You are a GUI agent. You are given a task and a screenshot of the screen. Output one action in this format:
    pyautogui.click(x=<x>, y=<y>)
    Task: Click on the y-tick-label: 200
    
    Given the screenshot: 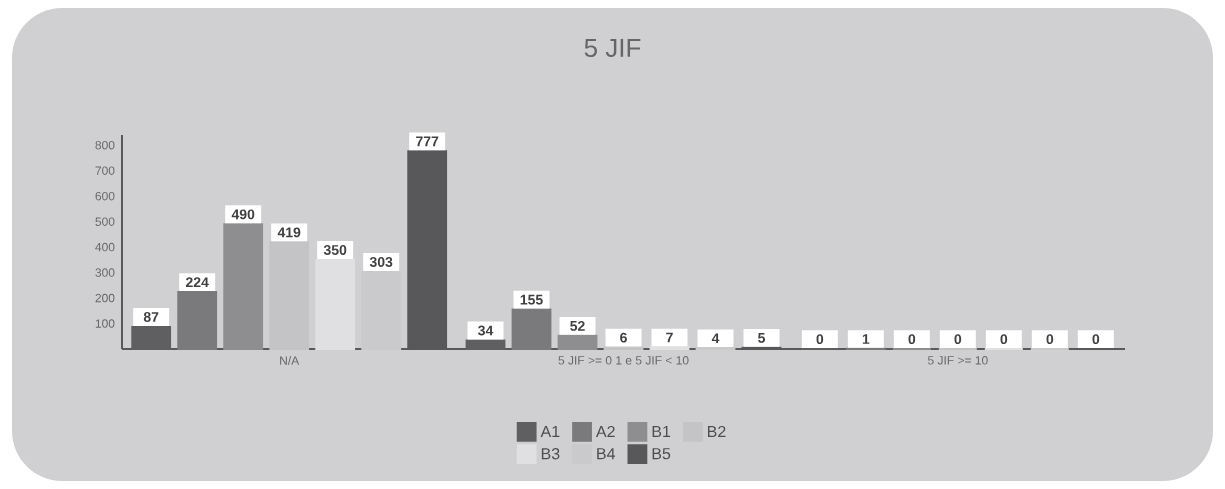 What is the action you would take?
    pyautogui.click(x=105, y=298)
    